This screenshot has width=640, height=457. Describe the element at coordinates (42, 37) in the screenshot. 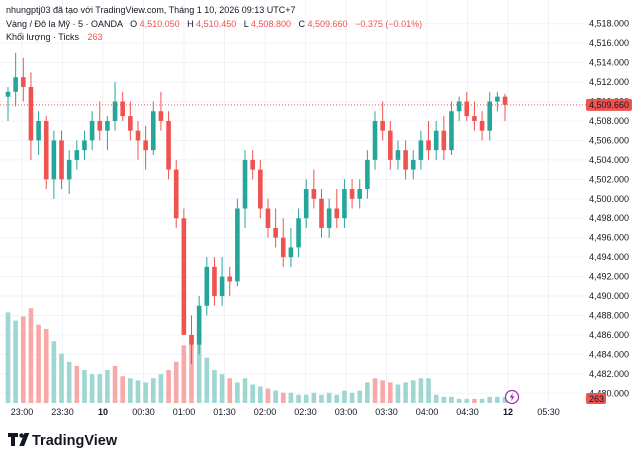

I see `volume-label: Khối lượng · Ticks` at that location.